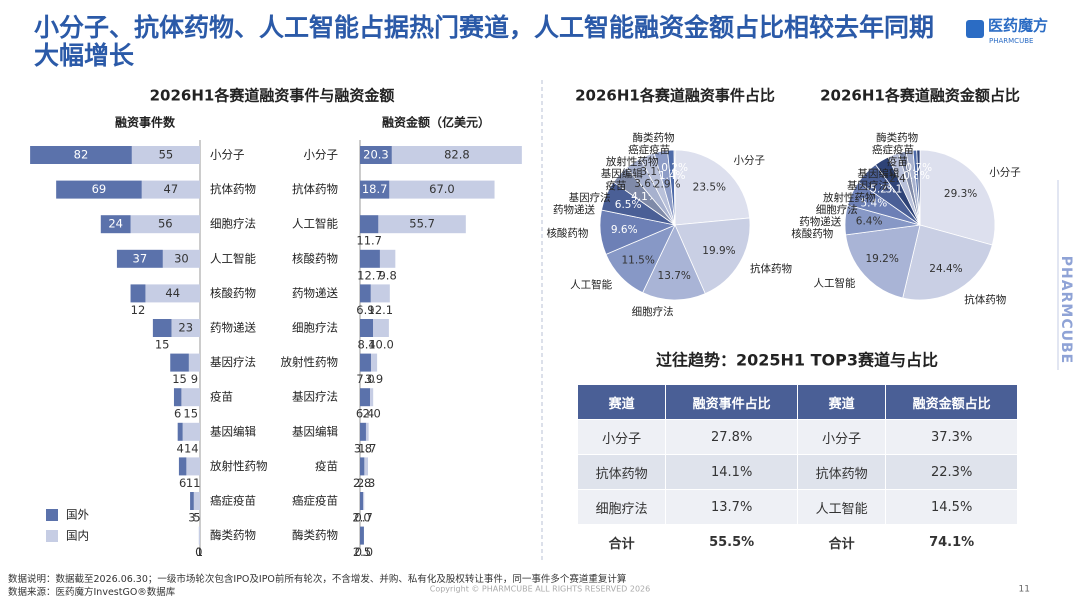 The width and height of the screenshot is (1080, 608). I want to click on value-label: 3, so click(191, 518).